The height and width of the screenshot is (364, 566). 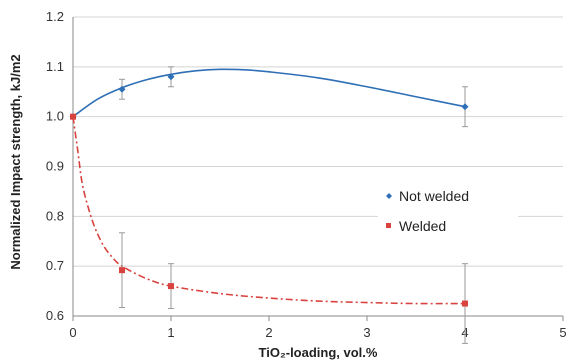 What do you see at coordinates (15, 161) in the screenshot?
I see `y-axis-title: Normalized Impact strength, kJ/m2` at bounding box center [15, 161].